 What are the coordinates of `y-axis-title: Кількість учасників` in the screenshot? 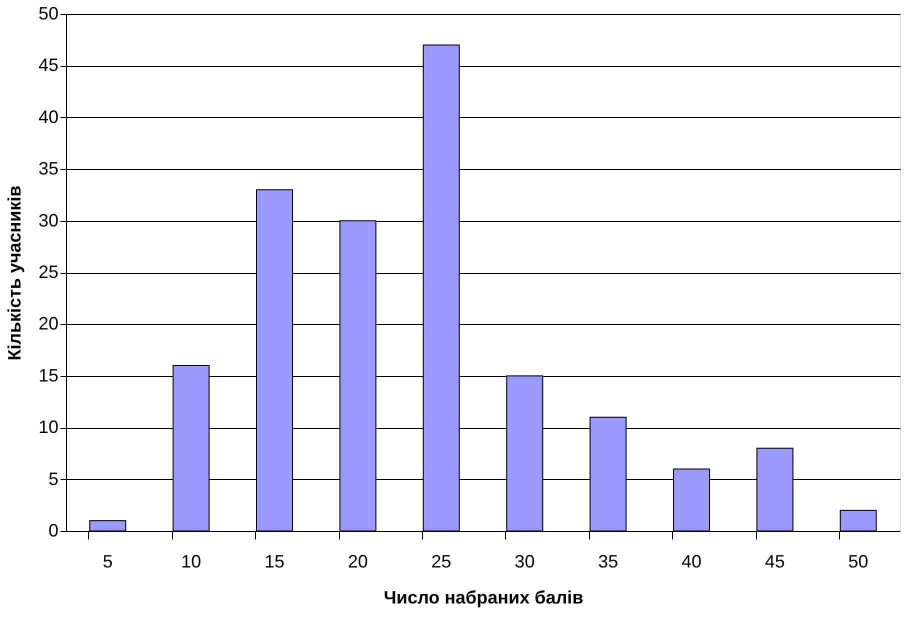 It's located at (14, 273).